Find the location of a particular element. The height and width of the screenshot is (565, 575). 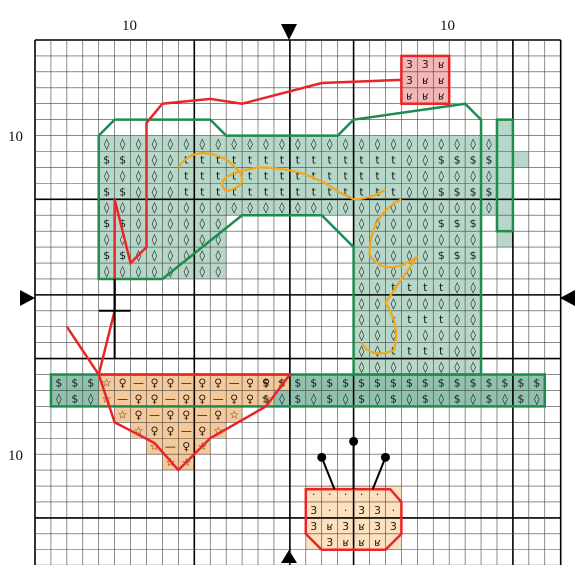

axis-label-top-left: 10 is located at coordinates (129, 26).